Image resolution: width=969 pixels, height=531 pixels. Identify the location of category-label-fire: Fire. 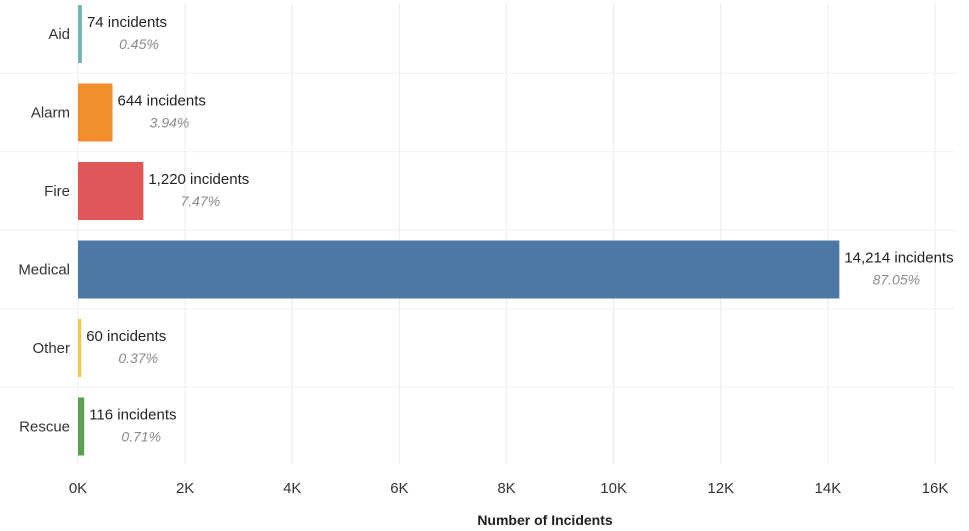
(57, 191).